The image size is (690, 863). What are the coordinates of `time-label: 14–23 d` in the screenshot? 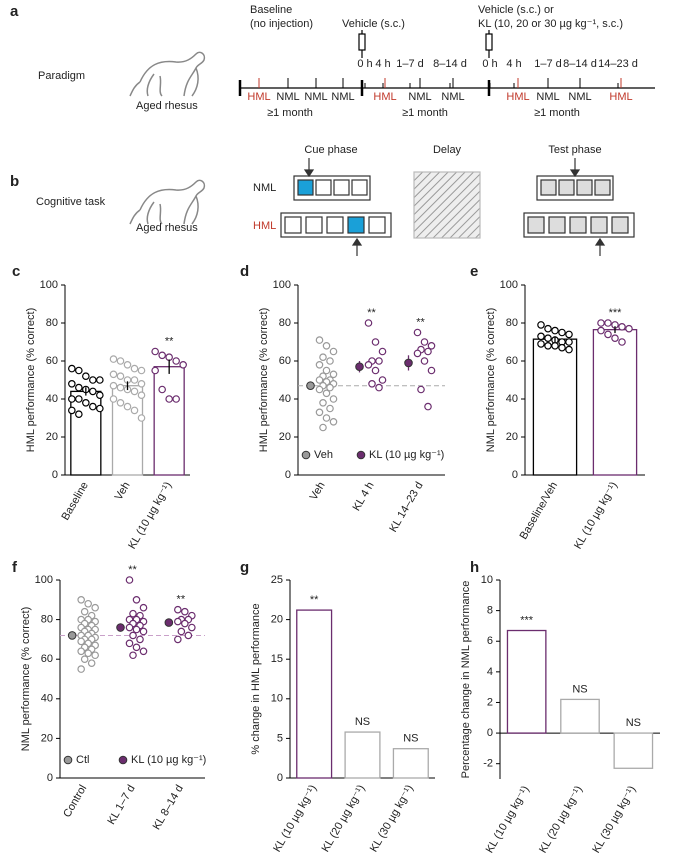 It's located at (618, 64).